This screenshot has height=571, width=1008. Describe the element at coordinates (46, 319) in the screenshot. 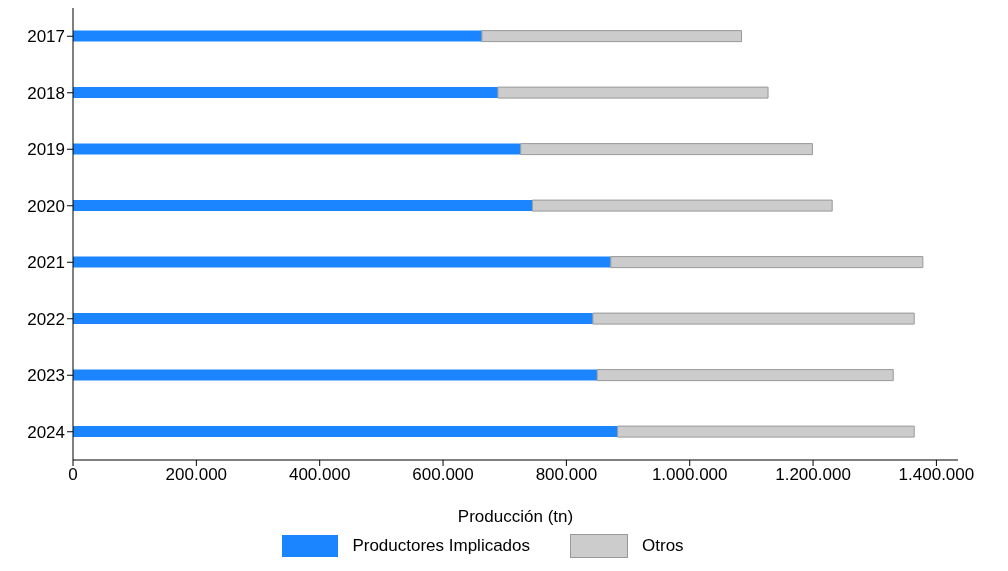

I see `y-tick-label: 2022` at that location.